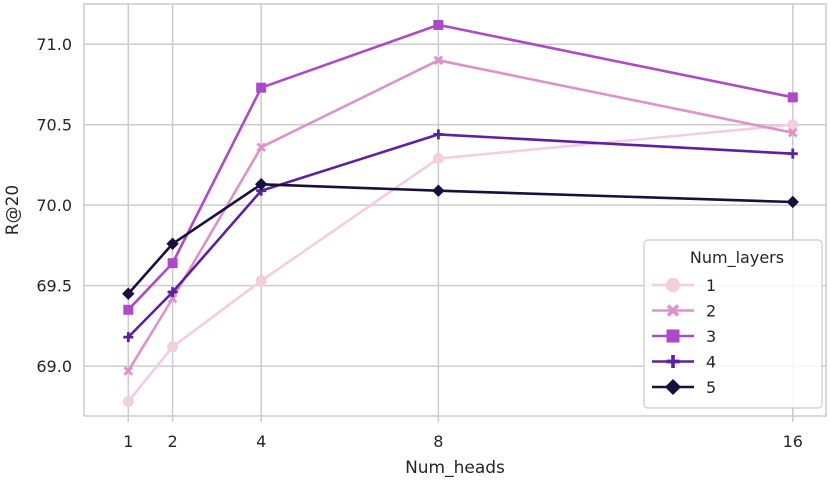 The width and height of the screenshot is (831, 486). Describe the element at coordinates (173, 441) in the screenshot. I see `x-tick-label: 2` at that location.